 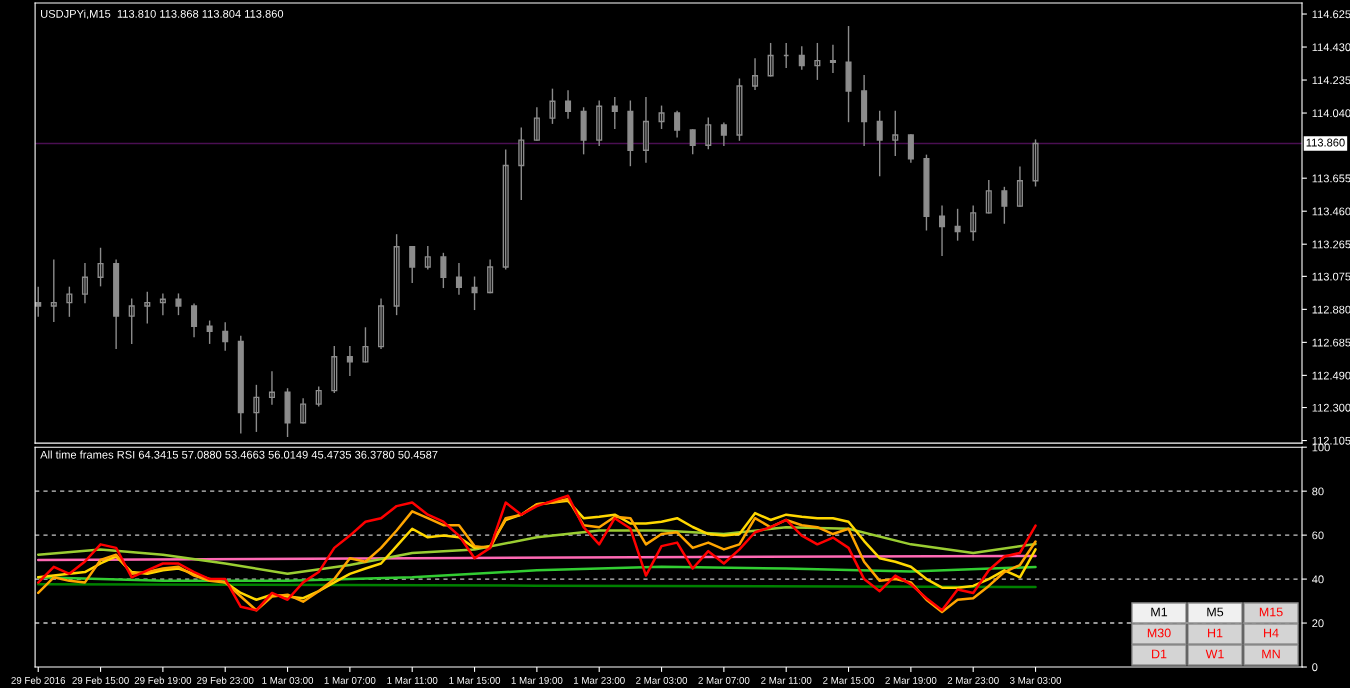 What do you see at coordinates (162, 14) in the screenshot?
I see `text: USDJPYi,M15 113.810 113.868 113.804 113.860` at bounding box center [162, 14].